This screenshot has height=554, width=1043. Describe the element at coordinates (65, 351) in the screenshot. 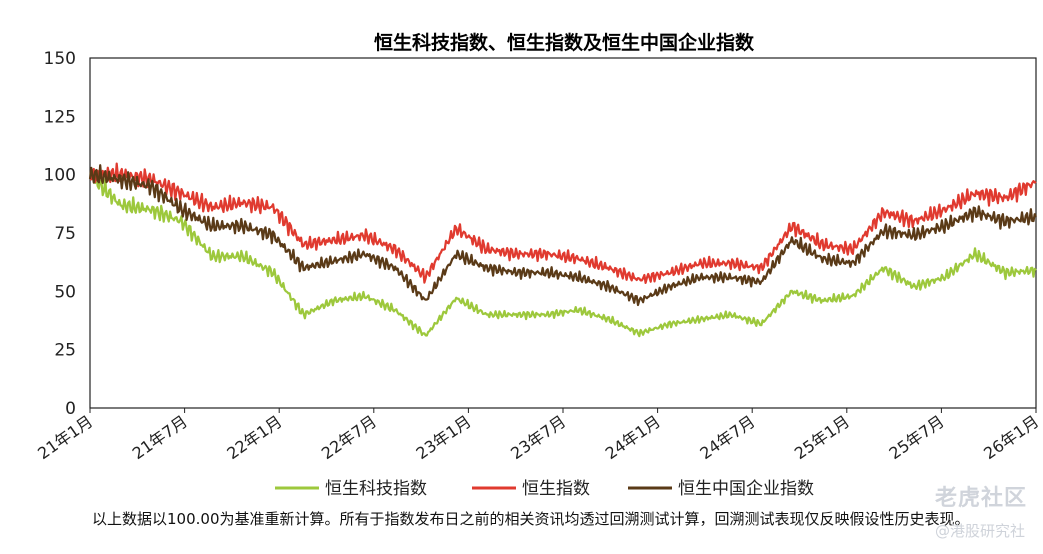

I see `y-tick-label: 25` at that location.